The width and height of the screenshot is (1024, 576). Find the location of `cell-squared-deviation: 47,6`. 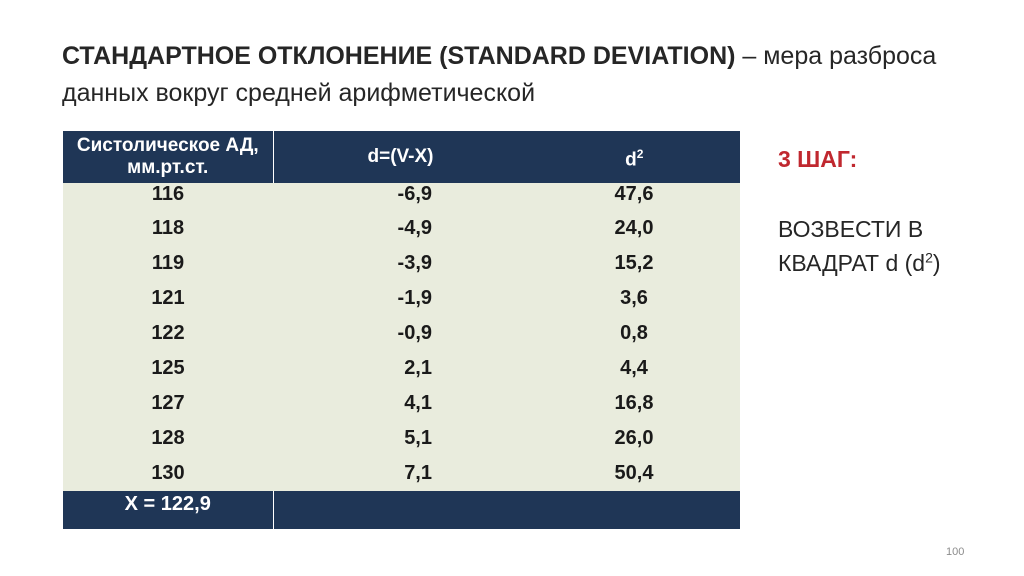

cell-squared-deviation: 47,6 is located at coordinates (634, 197).